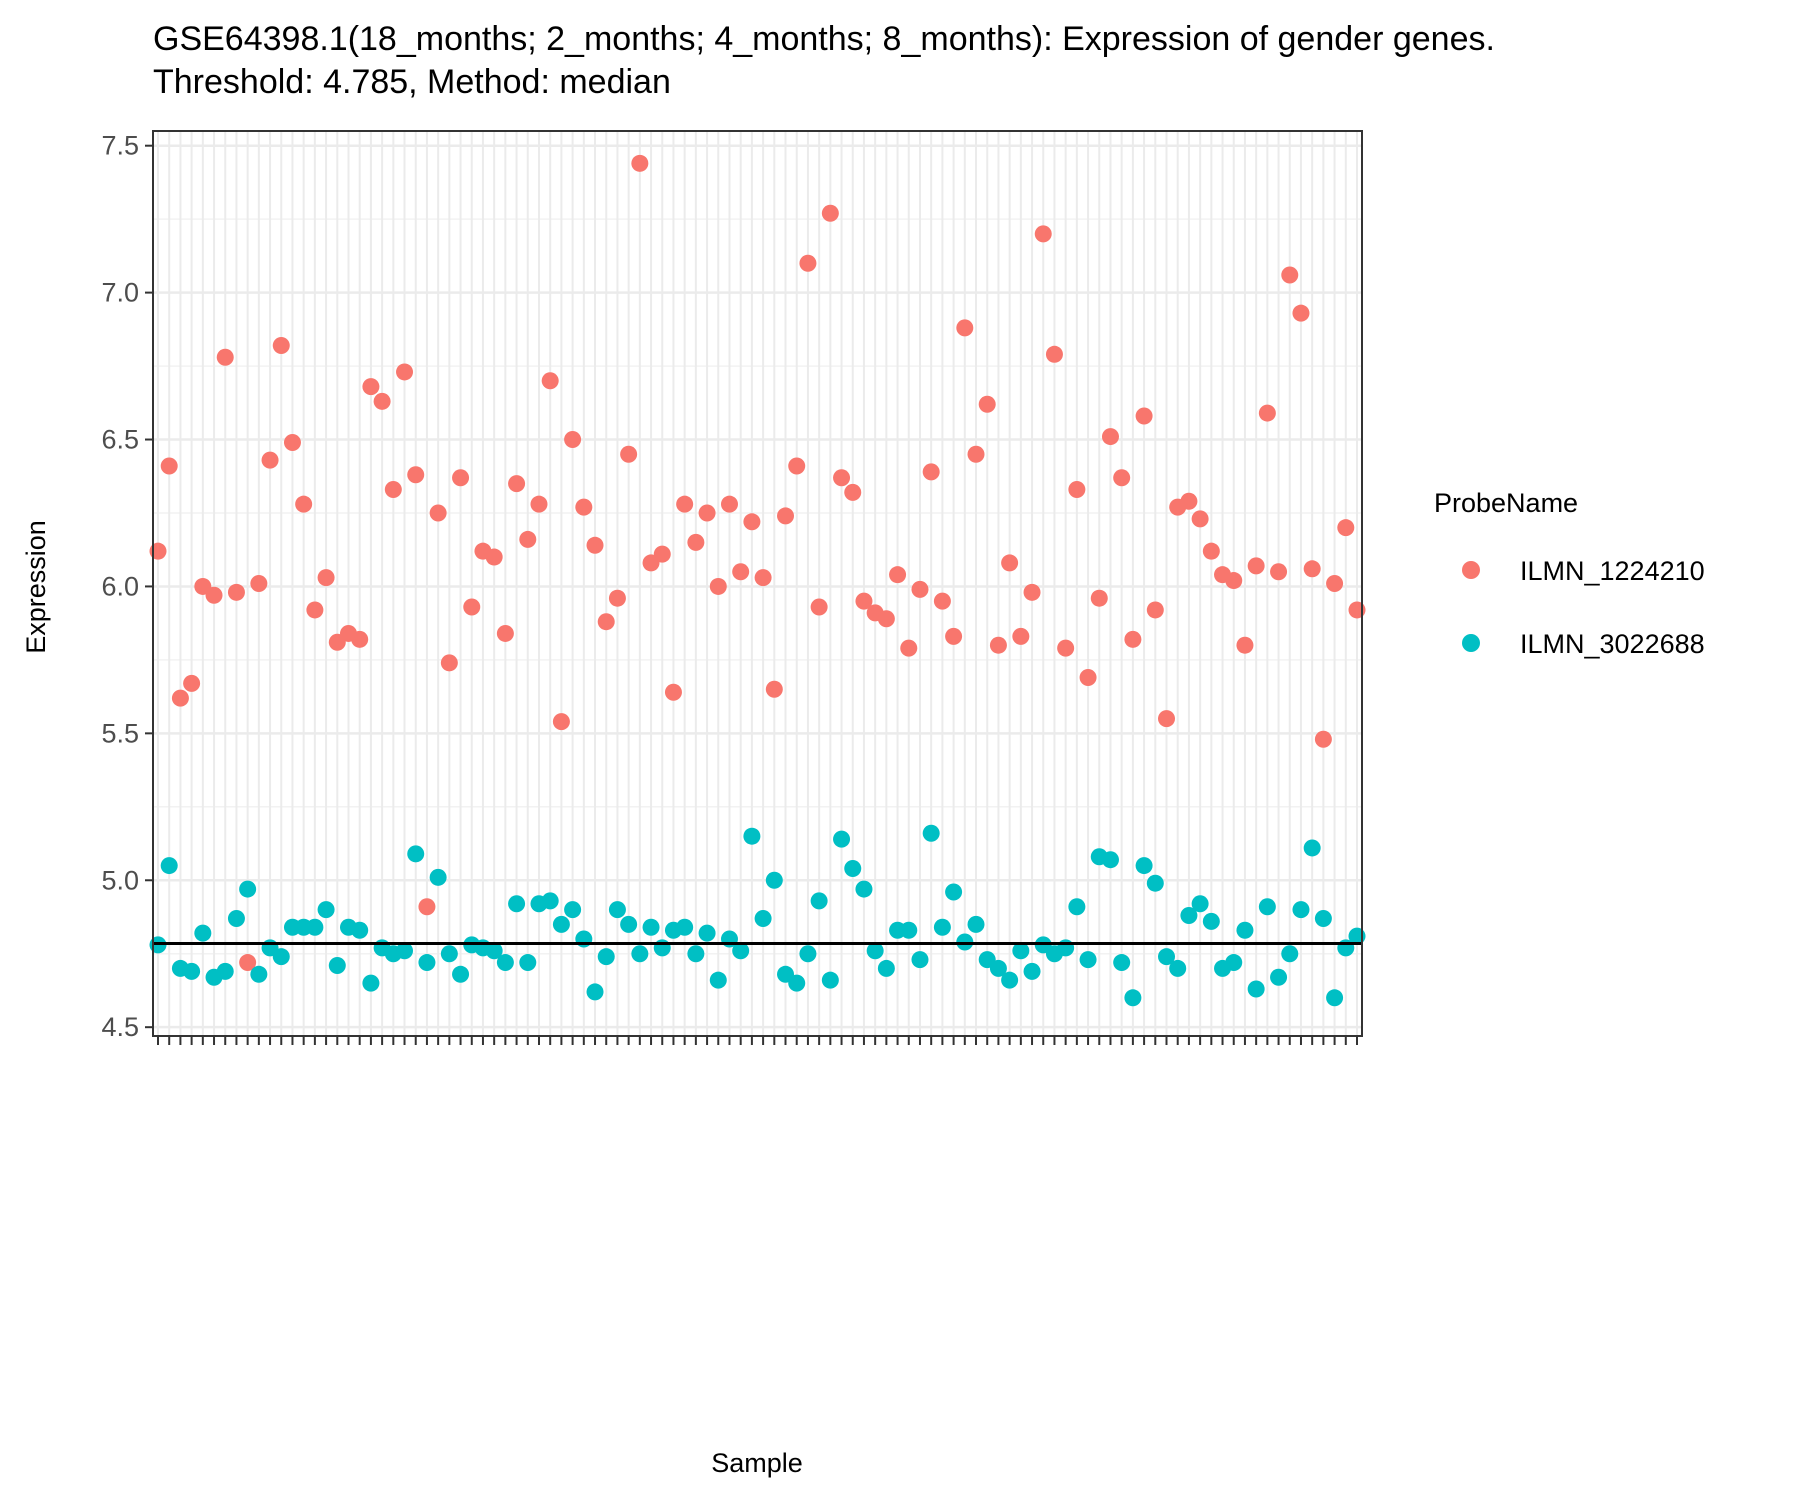 This screenshot has height=1500, width=1800. I want to click on legend-title: ProbeName, so click(1506, 503).